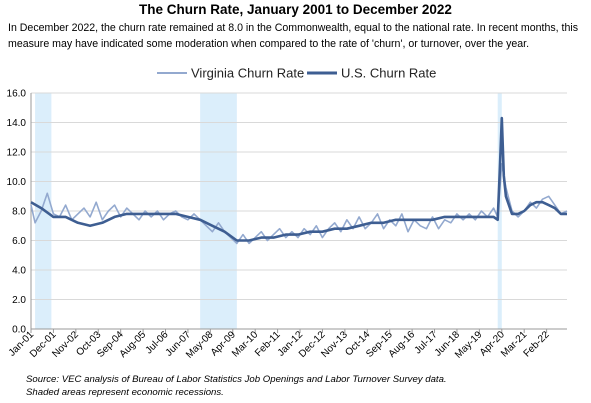 Image resolution: width=591 pixels, height=403 pixels. I want to click on y-tick-label: 8.0, so click(19, 212).